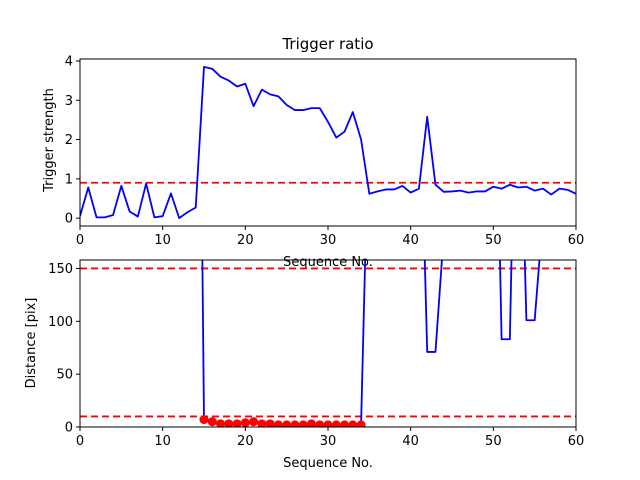 The image size is (640, 480). I want to click on y-axis-label: Distance [pix], so click(31, 343).